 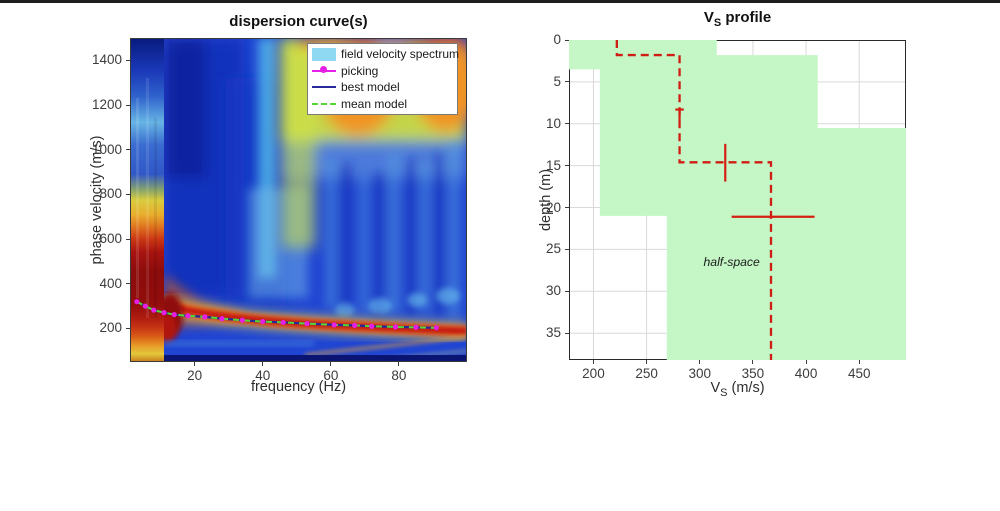 I want to click on dashed-line-swatch, so click(x=324, y=104).